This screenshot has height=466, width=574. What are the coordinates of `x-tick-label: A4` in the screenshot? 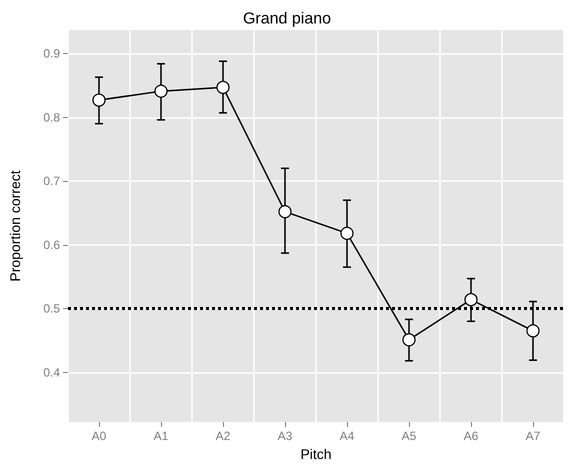 It's located at (347, 436).